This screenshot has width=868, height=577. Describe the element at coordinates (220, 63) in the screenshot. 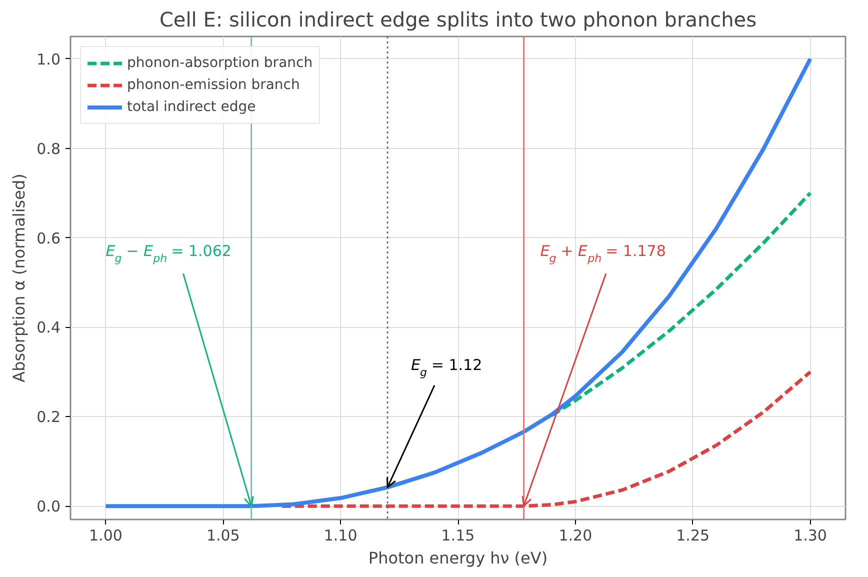

I see `legend-label: phonon-absorption branch` at that location.